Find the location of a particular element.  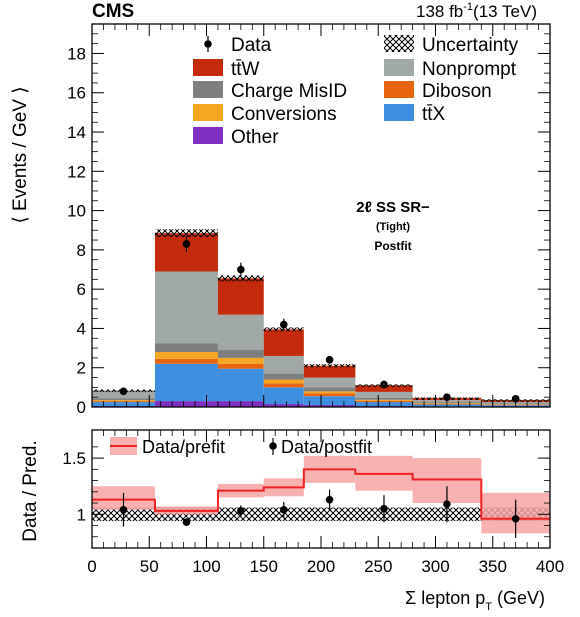

legend-label-charge_misid: Charge MisID is located at coordinates (289, 91).